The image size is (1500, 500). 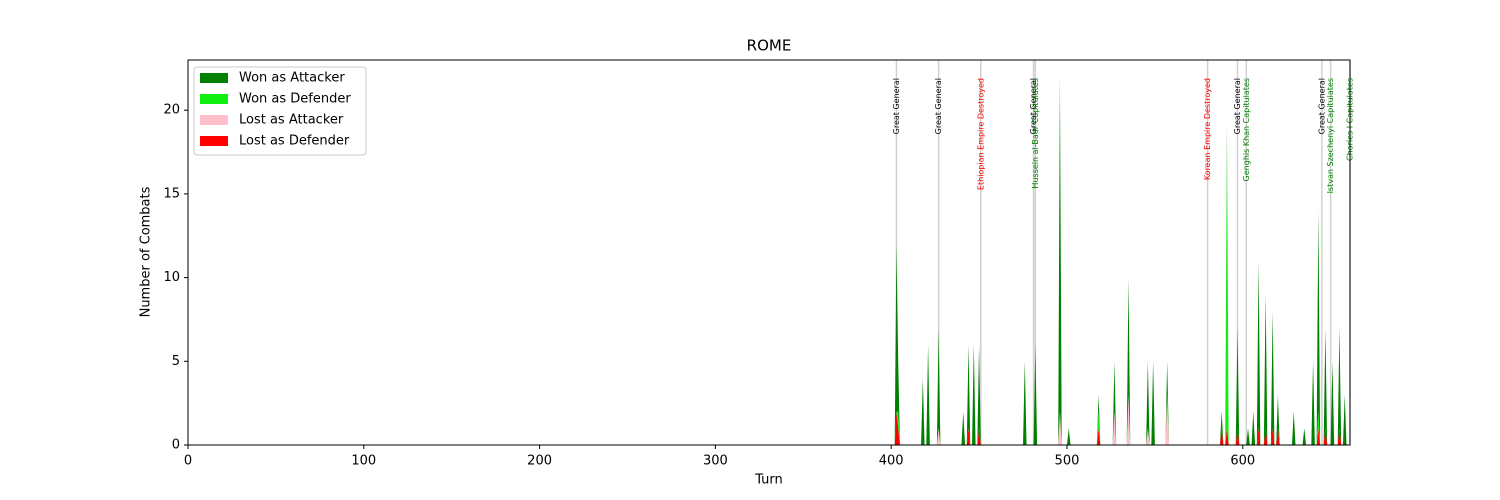 What do you see at coordinates (292, 78) in the screenshot?
I see `legend-label: Won as Attacker` at bounding box center [292, 78].